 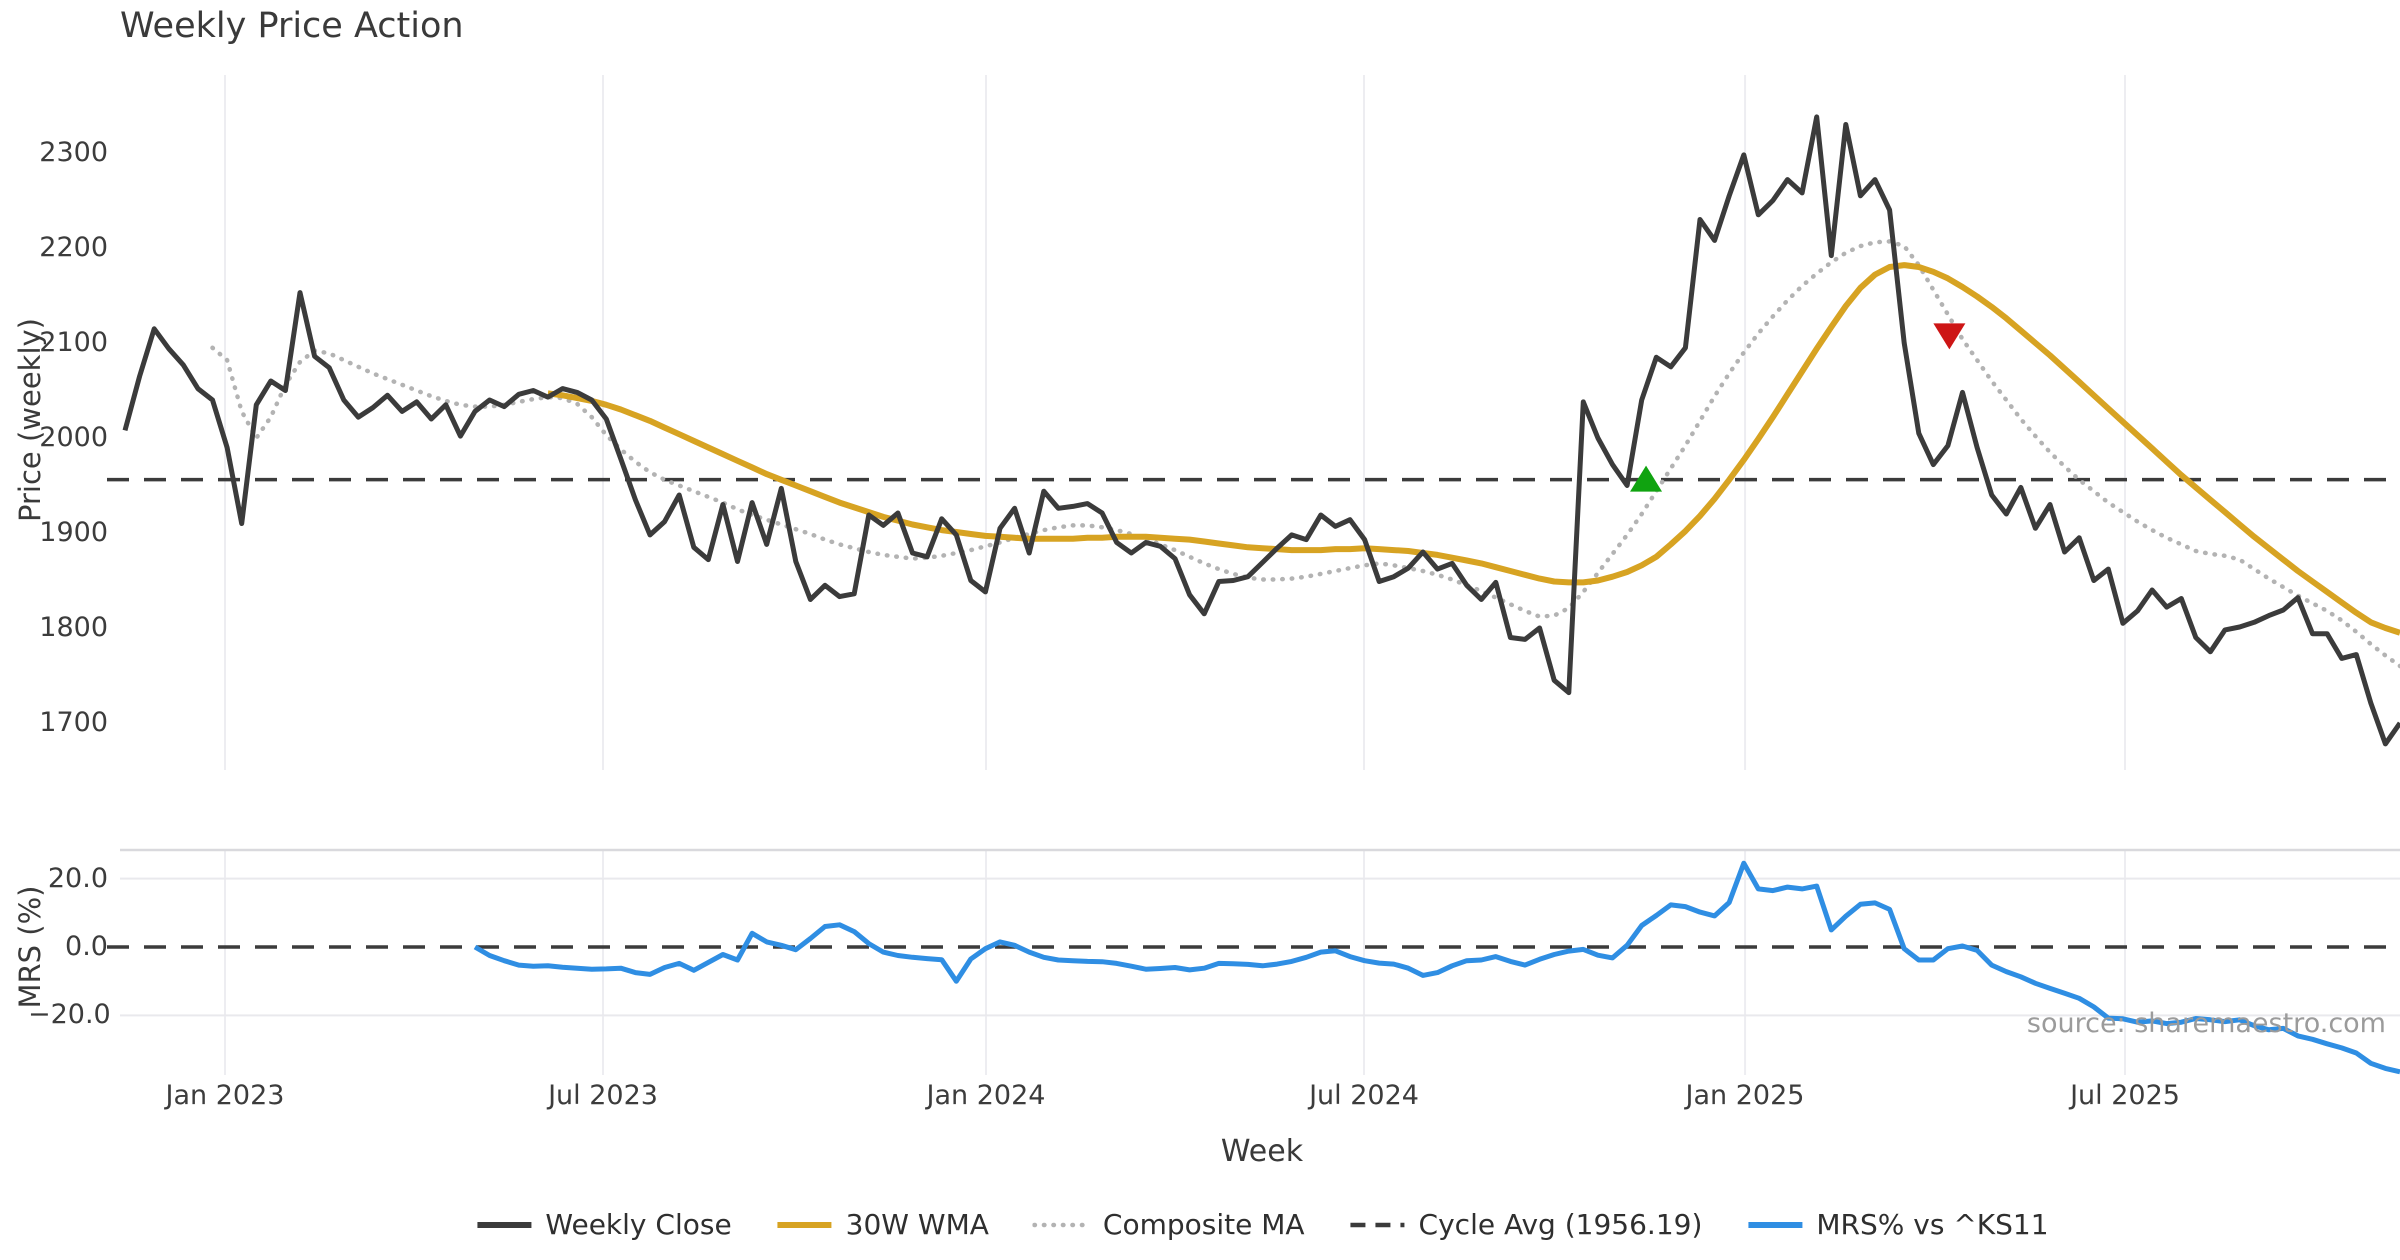 I want to click on x-axis-label: Week, so click(x=1262, y=1151).